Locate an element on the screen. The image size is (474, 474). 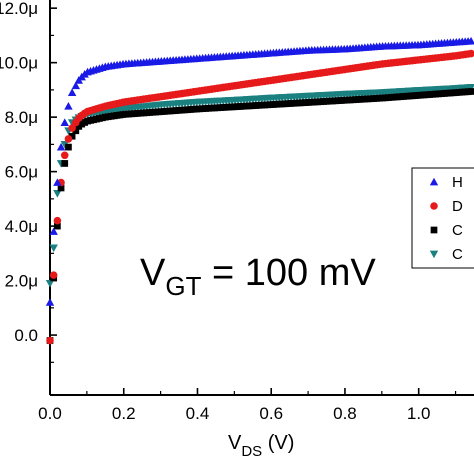
x-axis-title: VDS (V) is located at coordinates (261, 446).